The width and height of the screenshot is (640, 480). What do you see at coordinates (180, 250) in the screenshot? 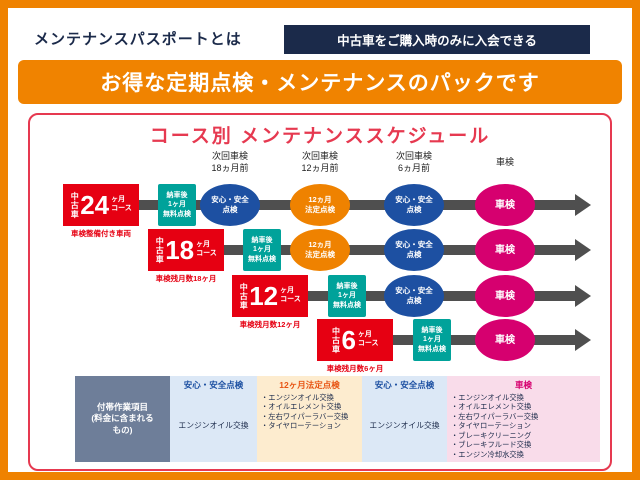
I see `course-months: 18` at bounding box center [180, 250].